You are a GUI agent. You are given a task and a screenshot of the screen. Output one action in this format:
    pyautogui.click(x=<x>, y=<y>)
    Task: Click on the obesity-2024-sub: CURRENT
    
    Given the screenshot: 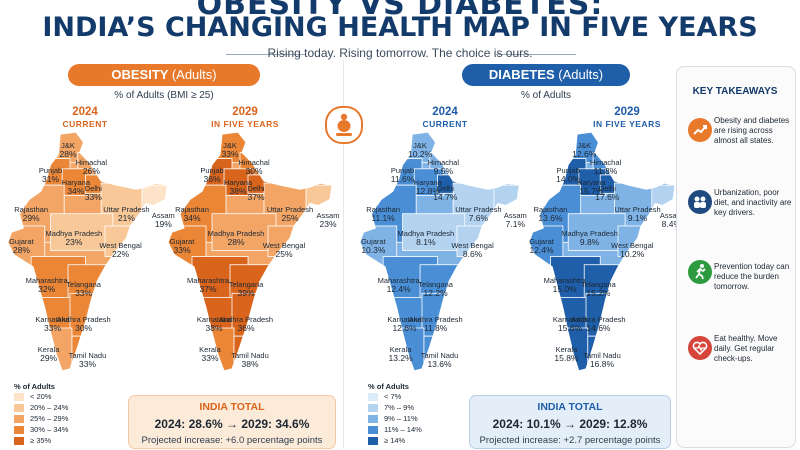 What is the action you would take?
    pyautogui.click(x=85, y=124)
    